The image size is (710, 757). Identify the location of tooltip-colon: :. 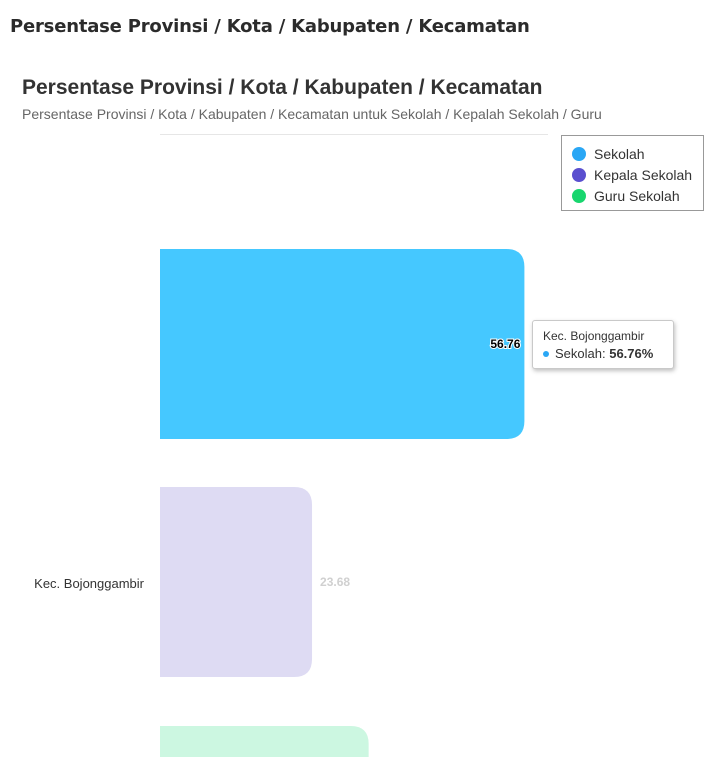
(605, 353).